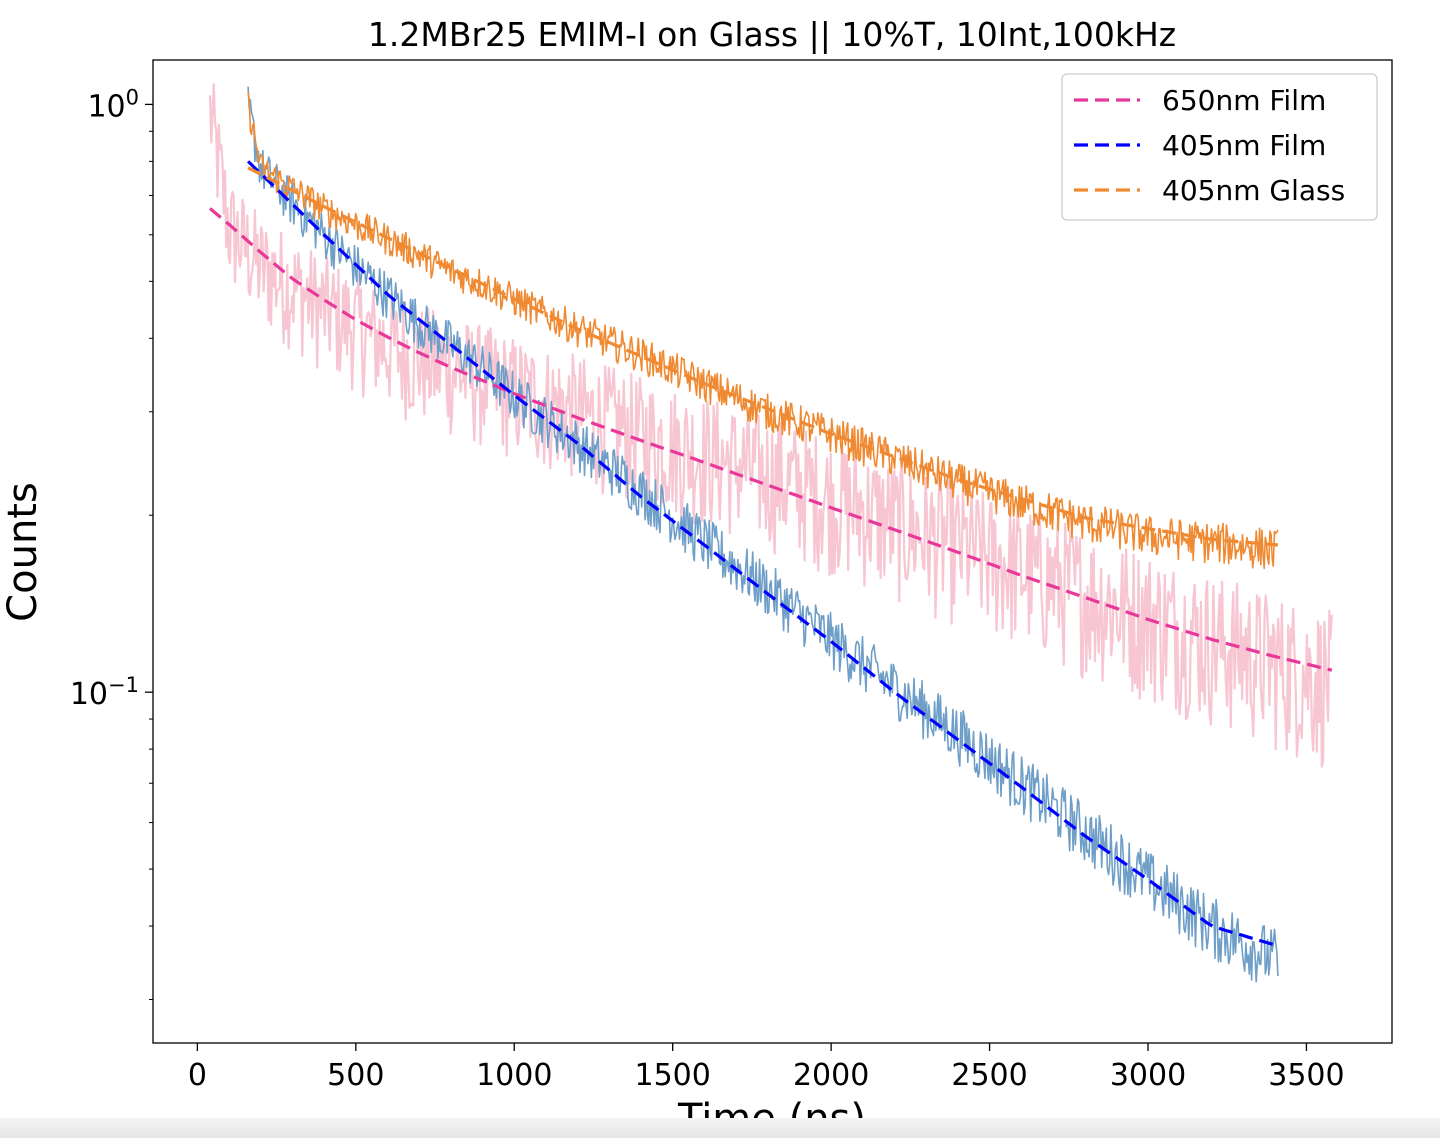 The height and width of the screenshot is (1138, 1440). I want to click on y-axis-label: Counts, so click(23, 552).